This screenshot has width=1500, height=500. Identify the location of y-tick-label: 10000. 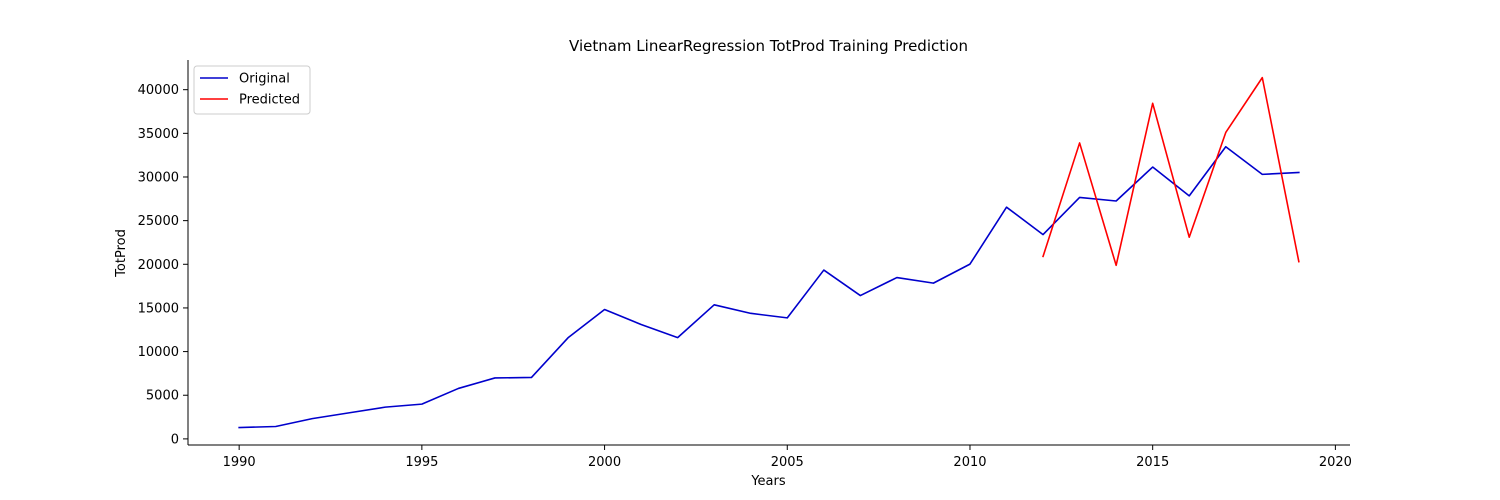
(158, 352).